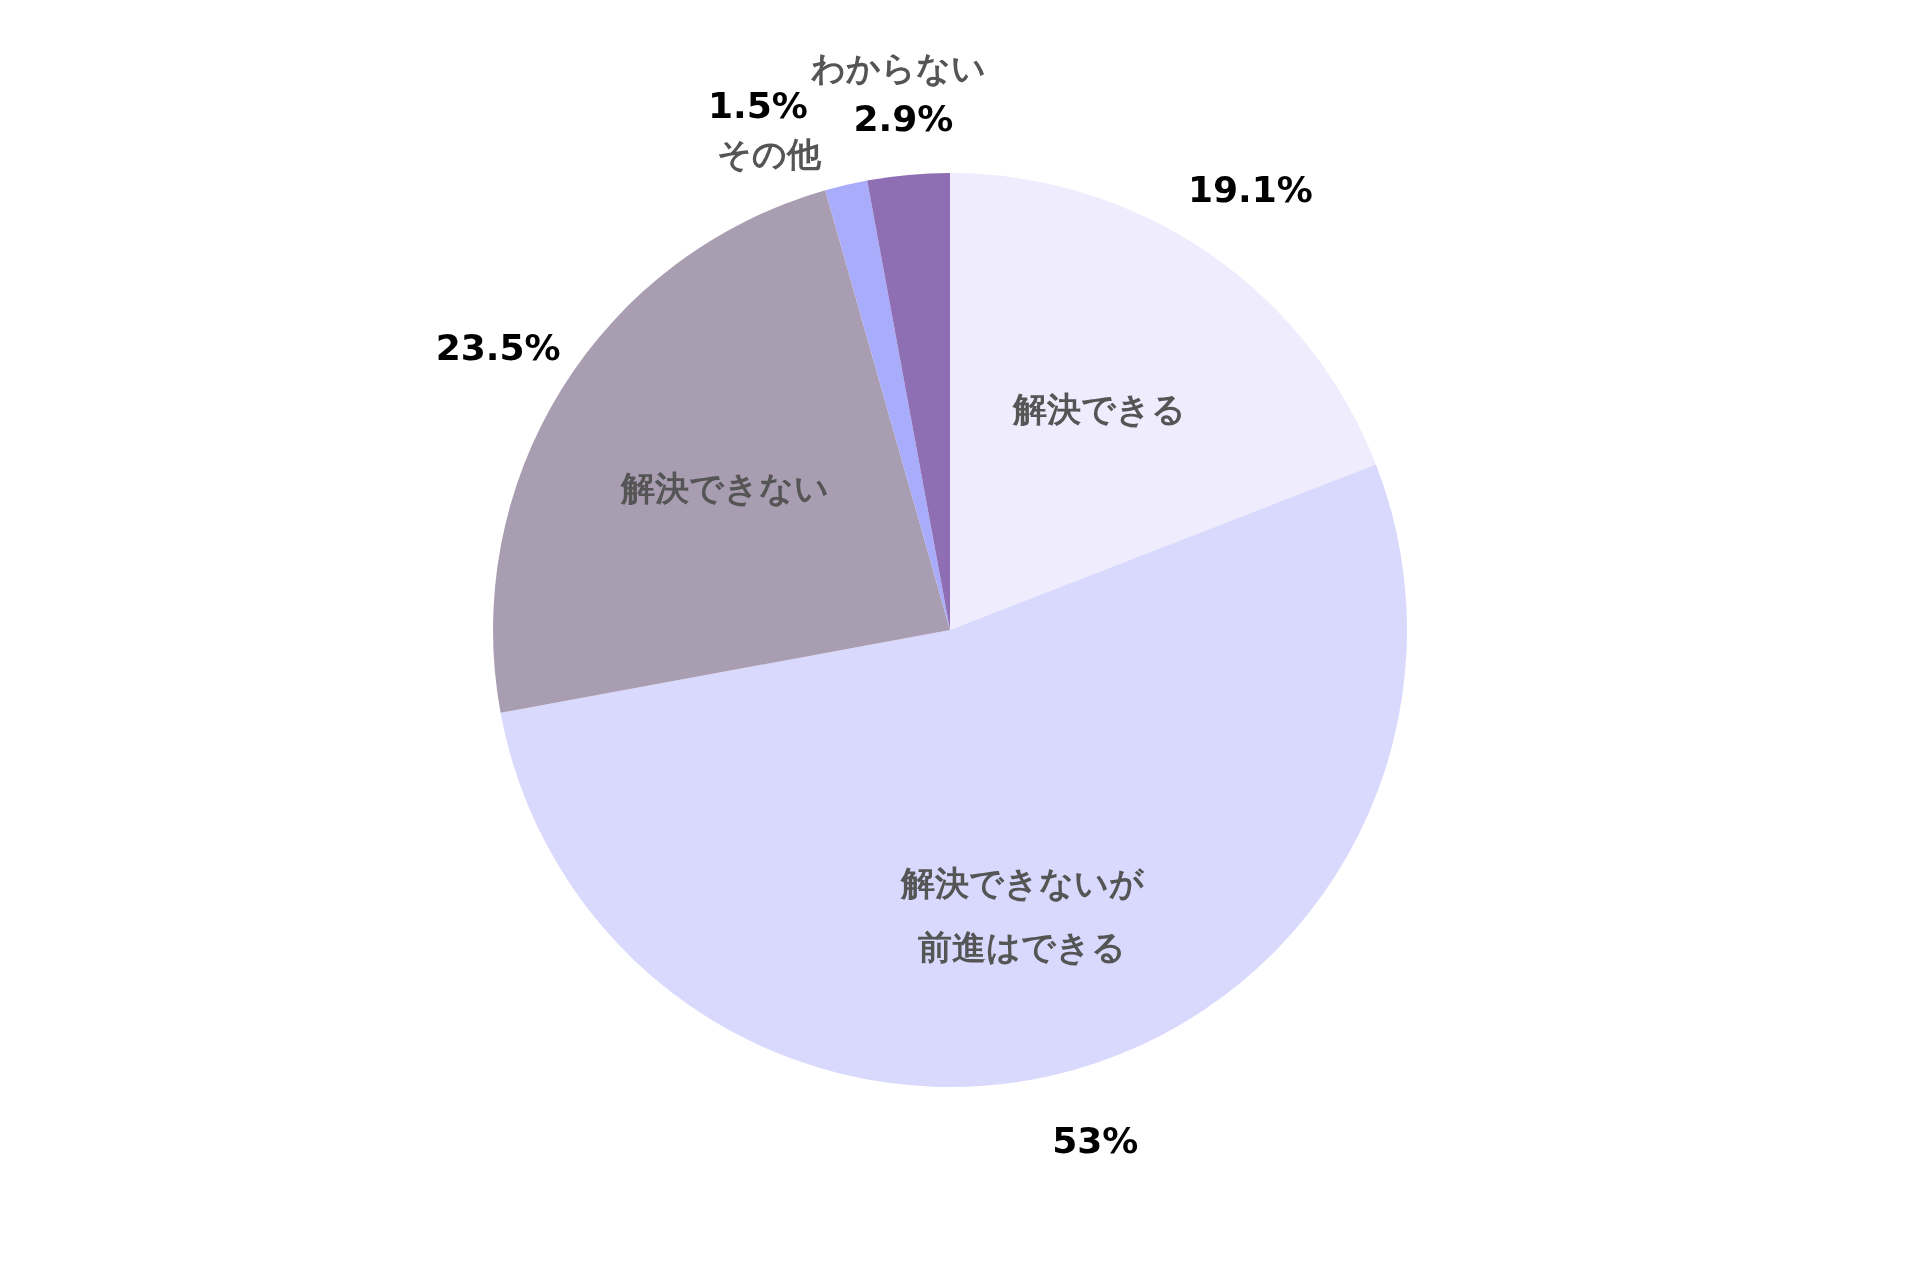  What do you see at coordinates (1022, 915) in the screenshot?
I see `slice-label: 解決できないが前進はできる` at bounding box center [1022, 915].